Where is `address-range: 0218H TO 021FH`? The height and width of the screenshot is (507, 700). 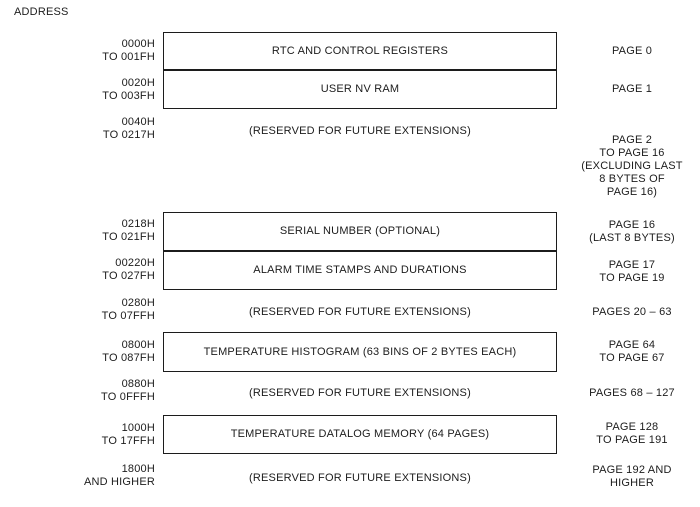 address-range: 0218H TO 021FH is located at coordinates (128, 230).